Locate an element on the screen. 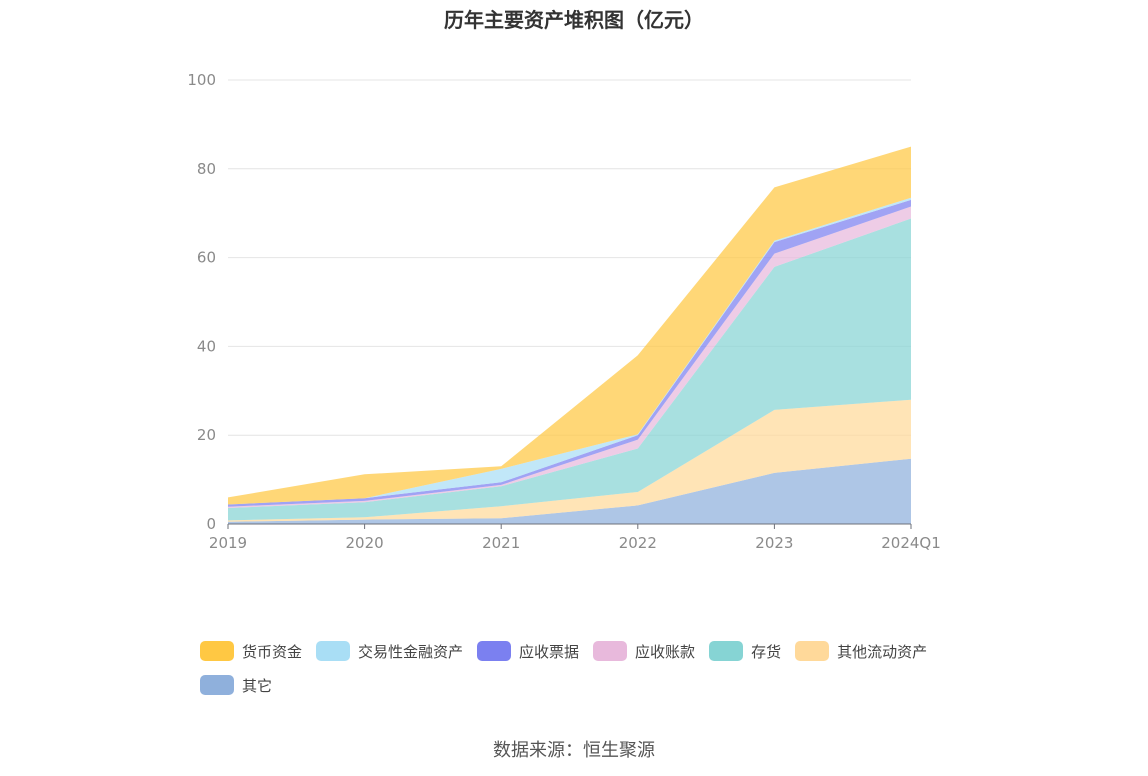 The width and height of the screenshot is (1148, 776). x-tick-label: 2021 is located at coordinates (501, 543).